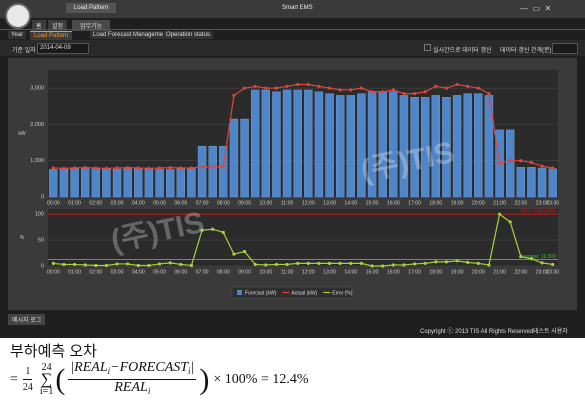  Describe the element at coordinates (565, 48) in the screenshot. I see `interval-input` at that location.